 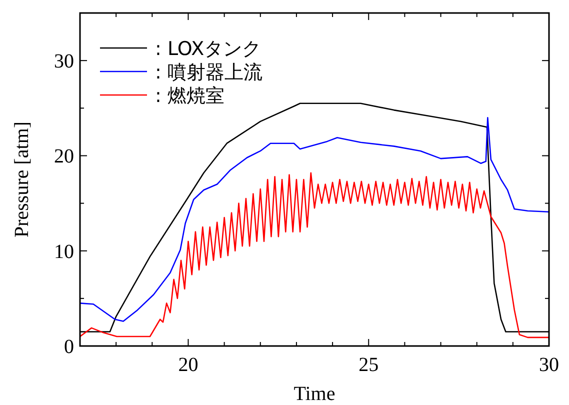 What do you see at coordinates (208, 73) in the screenshot?
I see `legend-label: : 噴射器上流` at bounding box center [208, 73].